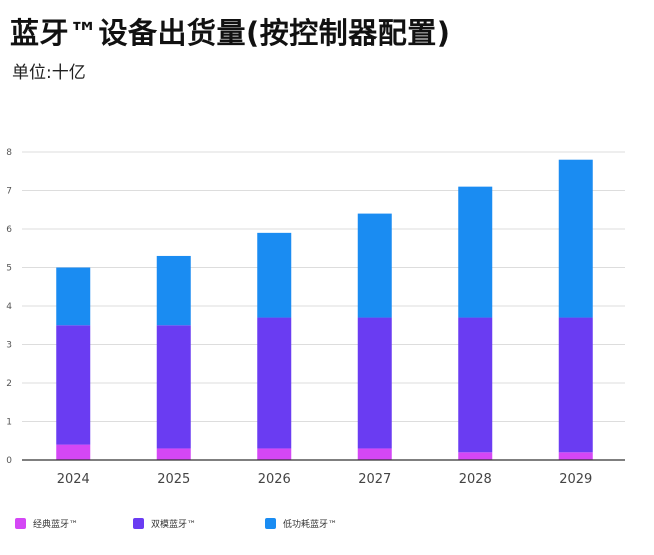 Image resolution: width=654 pixels, height=555 pixels. Describe the element at coordinates (9, 153) in the screenshot. I see `y-tick-label: 8` at that location.